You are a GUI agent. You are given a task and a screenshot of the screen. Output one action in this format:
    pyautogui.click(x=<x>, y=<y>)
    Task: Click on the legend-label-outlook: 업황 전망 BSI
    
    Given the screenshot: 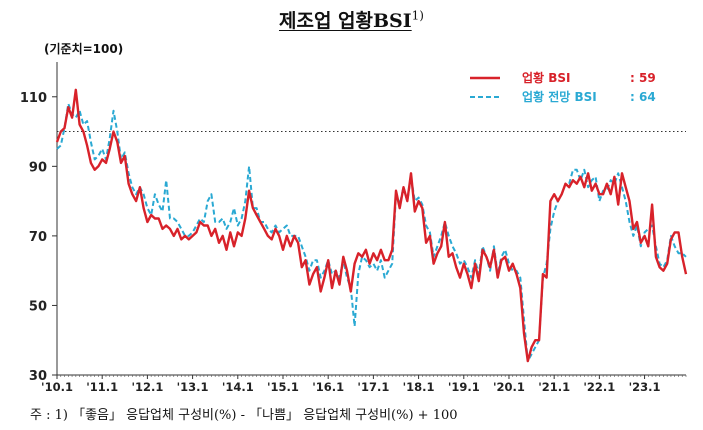 What is the action you would take?
    pyautogui.click(x=559, y=96)
    